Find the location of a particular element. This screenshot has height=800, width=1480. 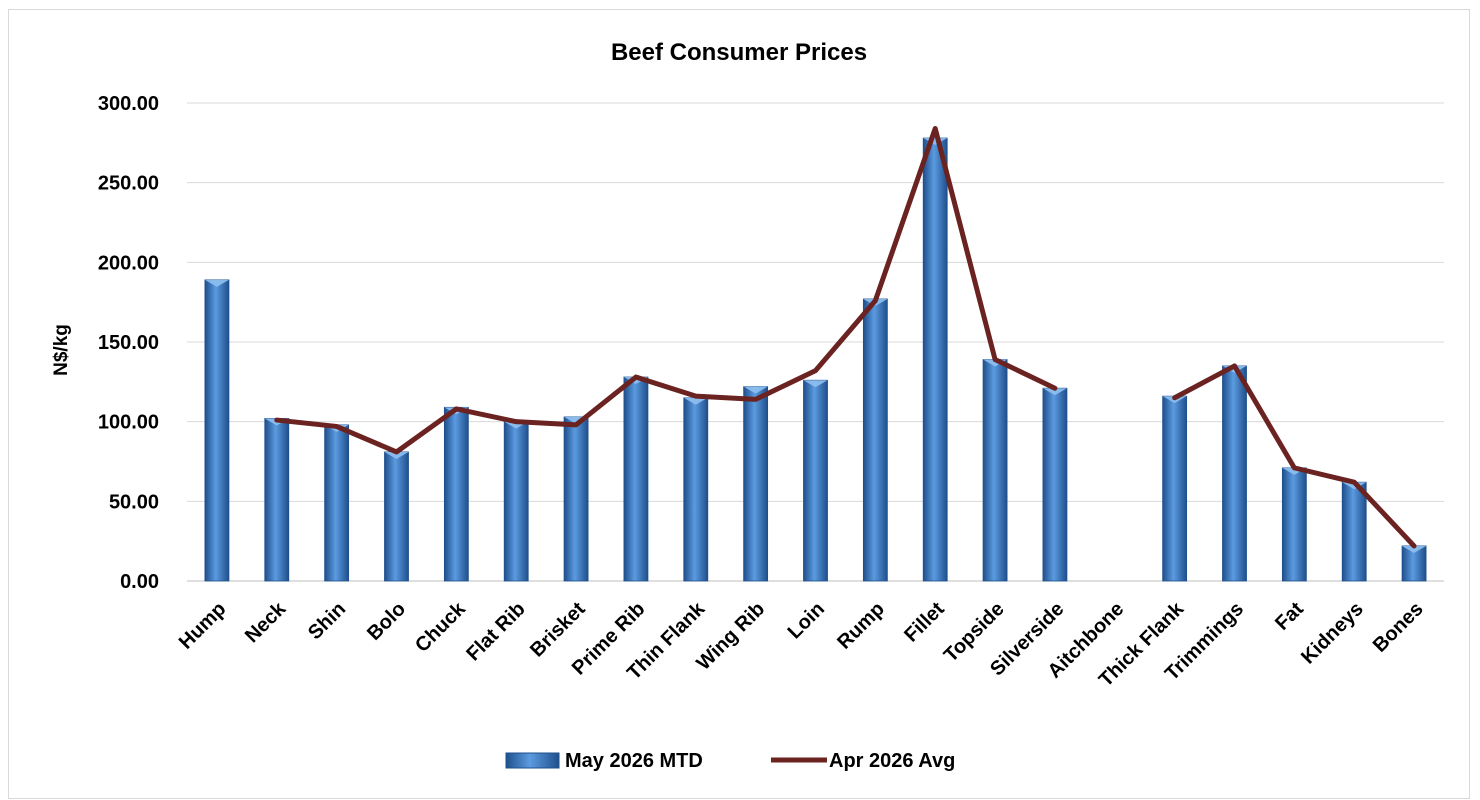

y-tick-label: 150.00 is located at coordinates (128, 343).